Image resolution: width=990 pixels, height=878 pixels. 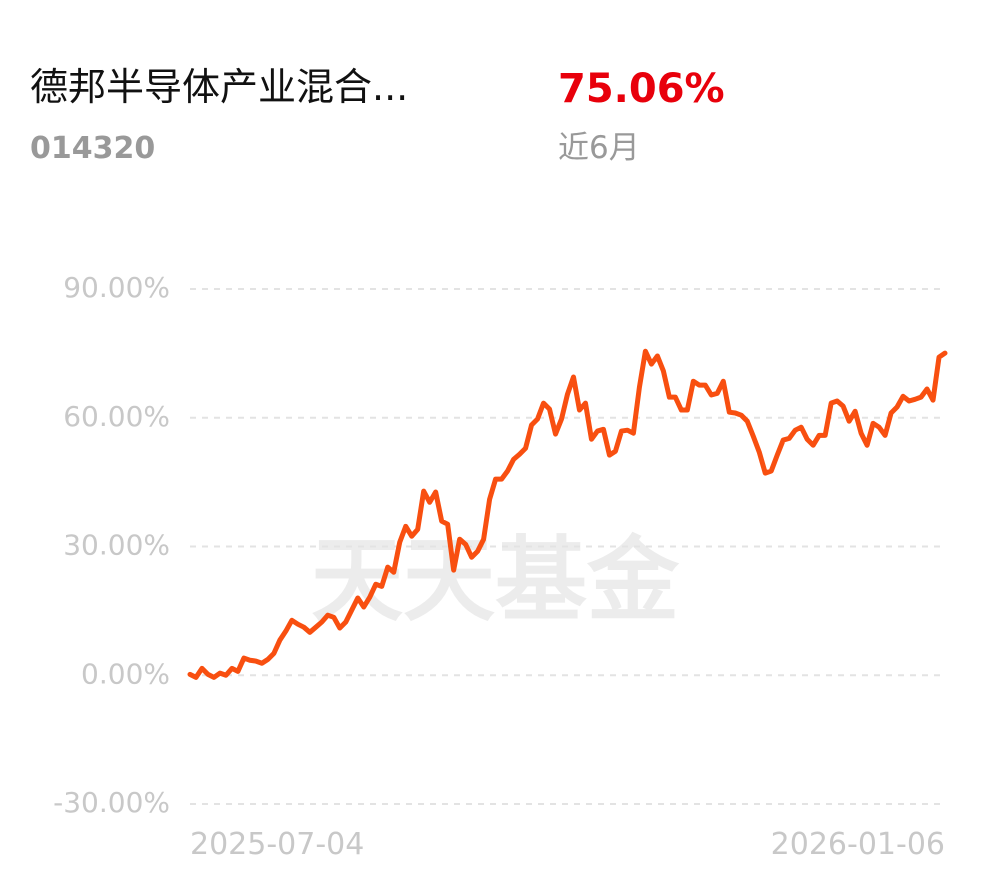 I want to click on y-tick-label: 60.00%, so click(x=116, y=416).